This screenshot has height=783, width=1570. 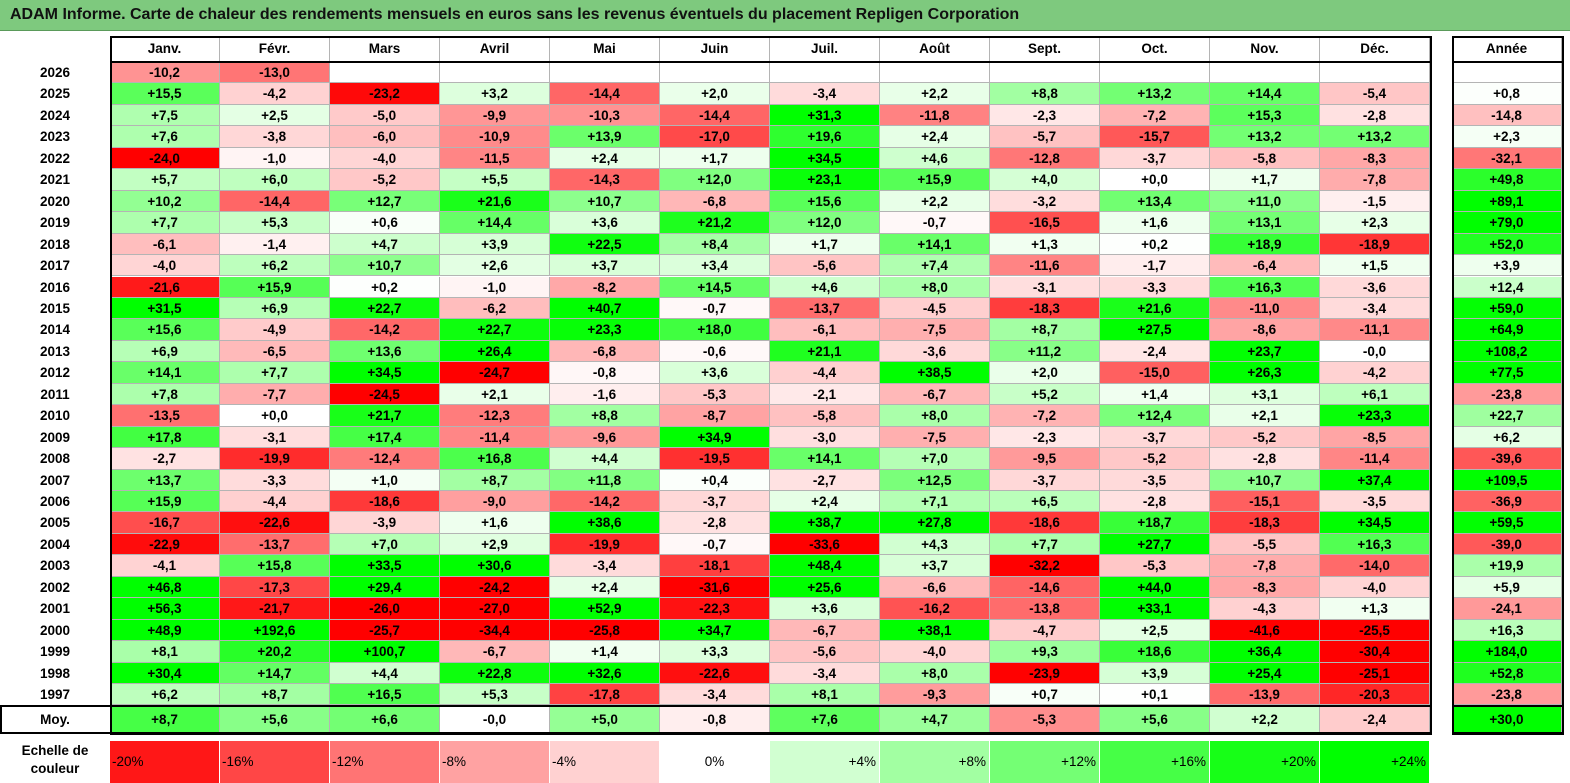 I want to click on heatmap-cell: -15,1, so click(x=1265, y=502).